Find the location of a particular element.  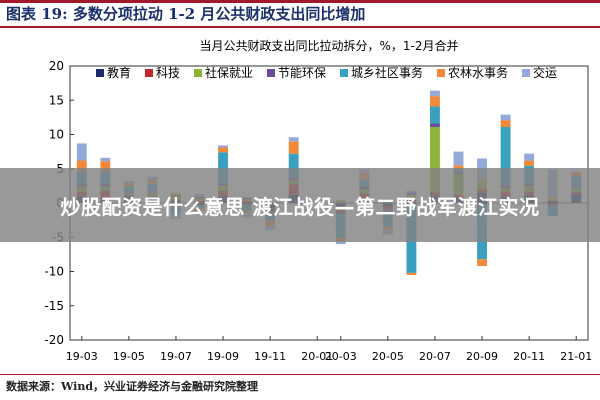

legend-label: 城乡社区事务 is located at coordinates (387, 72).